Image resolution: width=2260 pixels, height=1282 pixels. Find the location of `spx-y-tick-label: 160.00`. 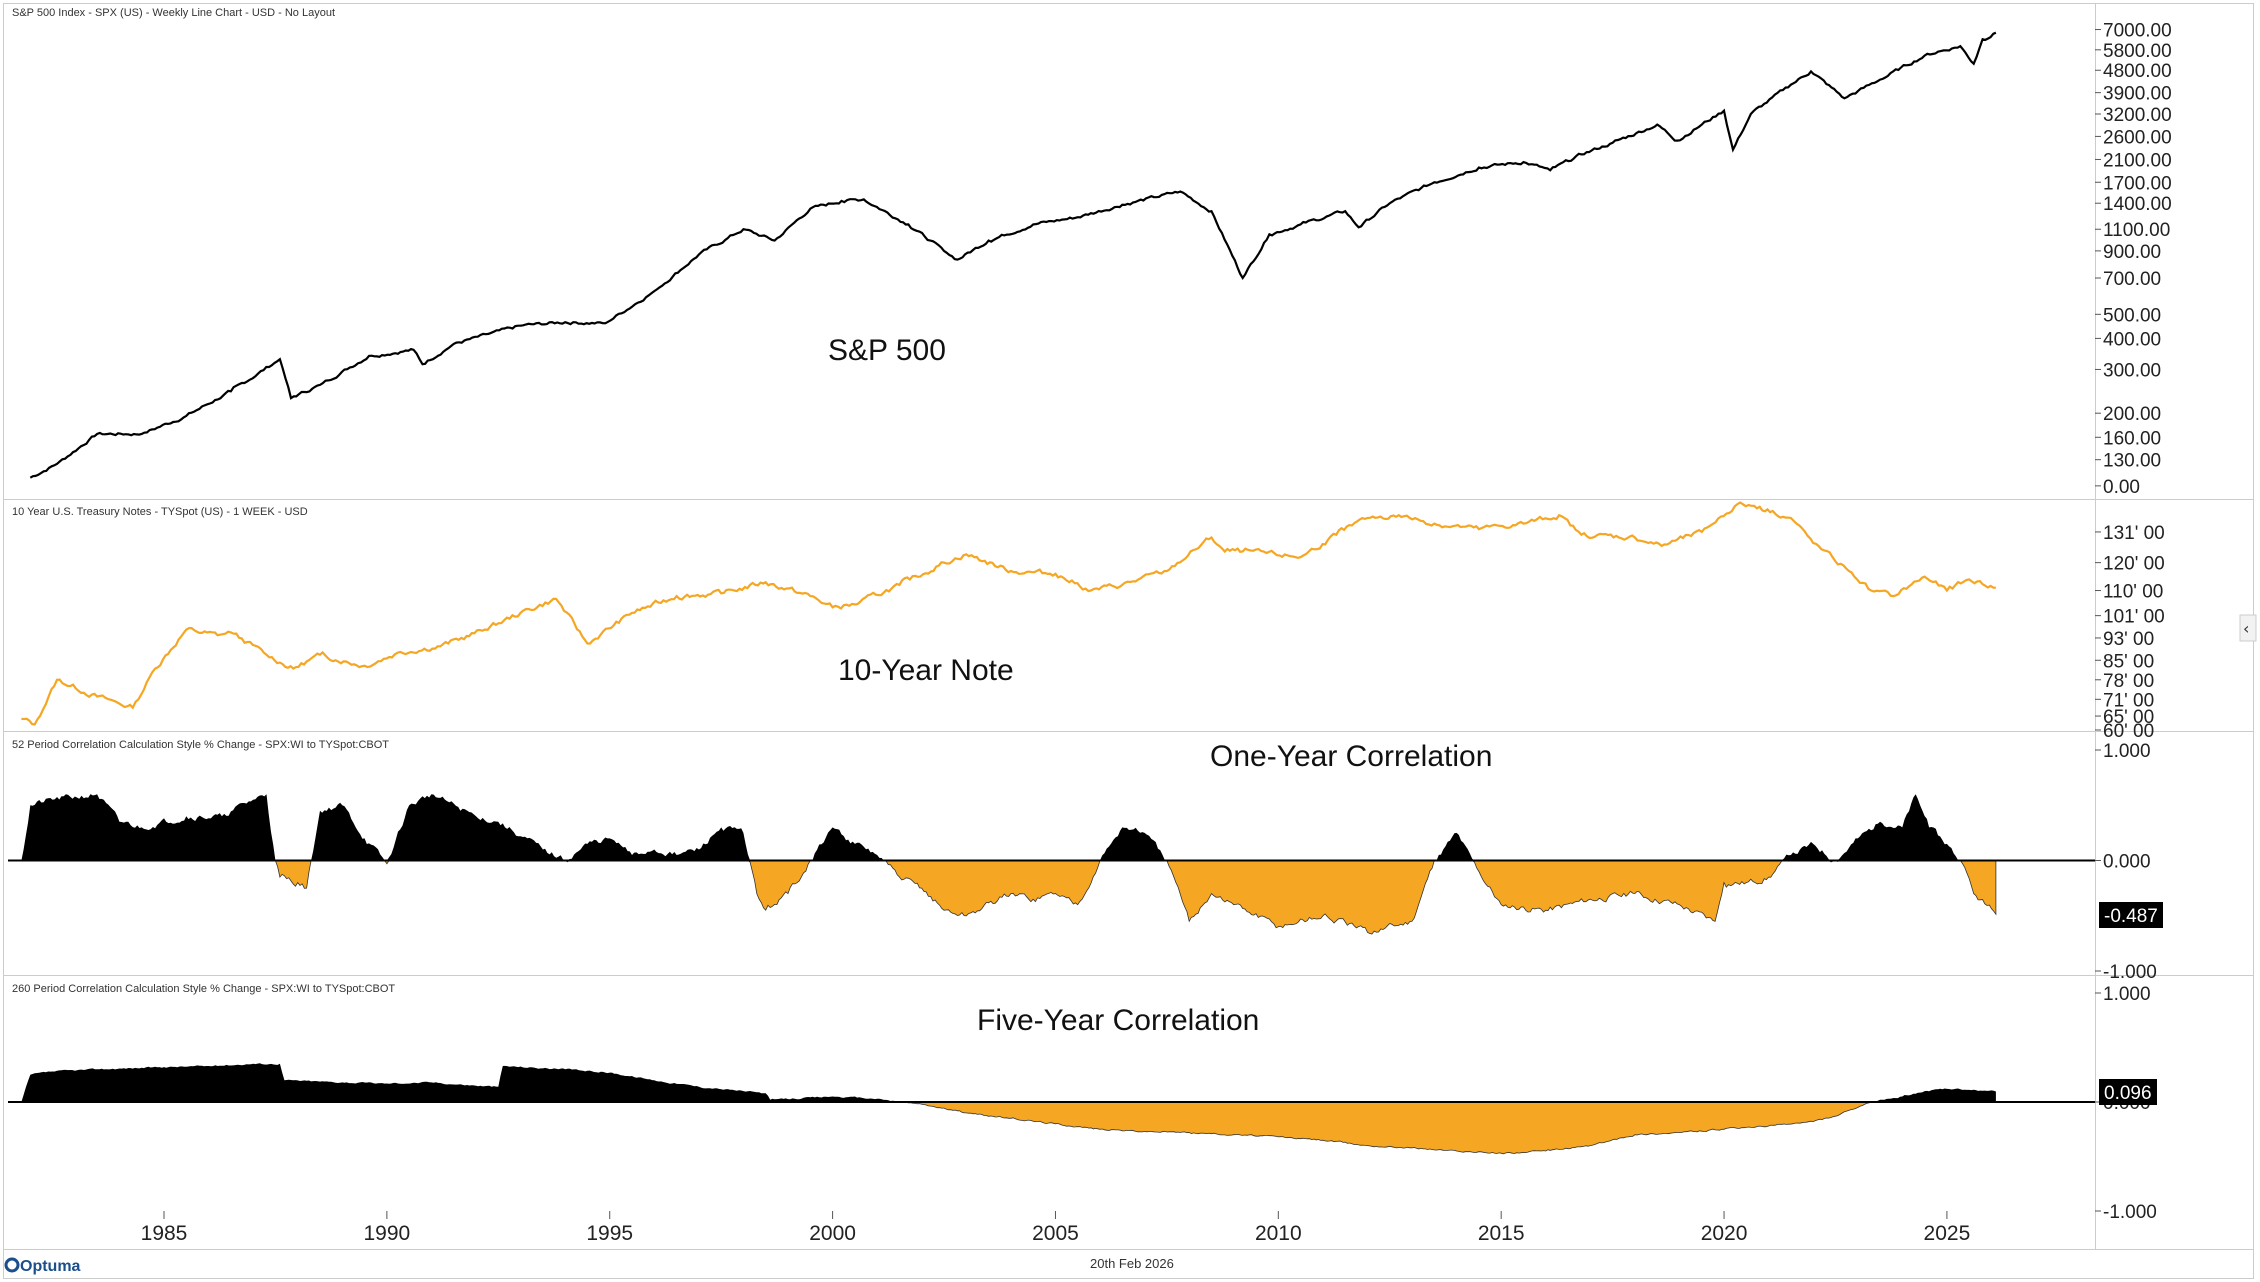

spx-y-tick-label: 160.00 is located at coordinates (2132, 438).